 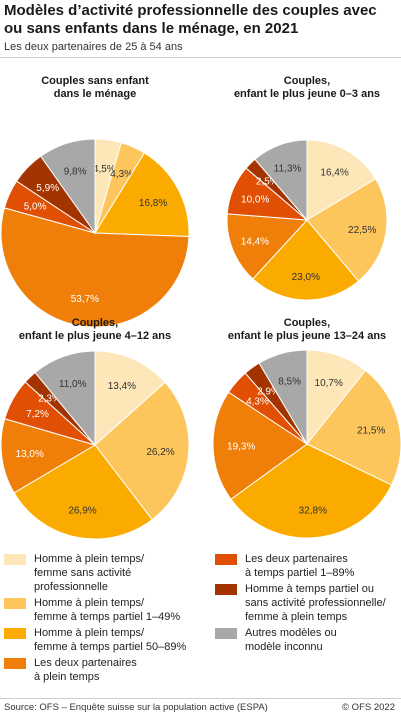 What do you see at coordinates (329, 383) in the screenshot?
I see `pie-label-4-1: 10,7%` at bounding box center [329, 383].